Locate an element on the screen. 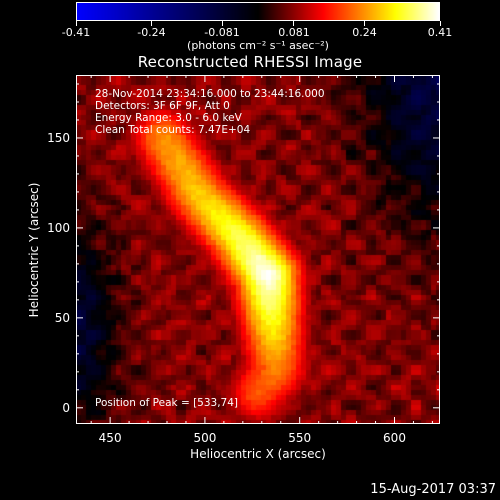  x-tick-label: 450 is located at coordinates (110, 438).